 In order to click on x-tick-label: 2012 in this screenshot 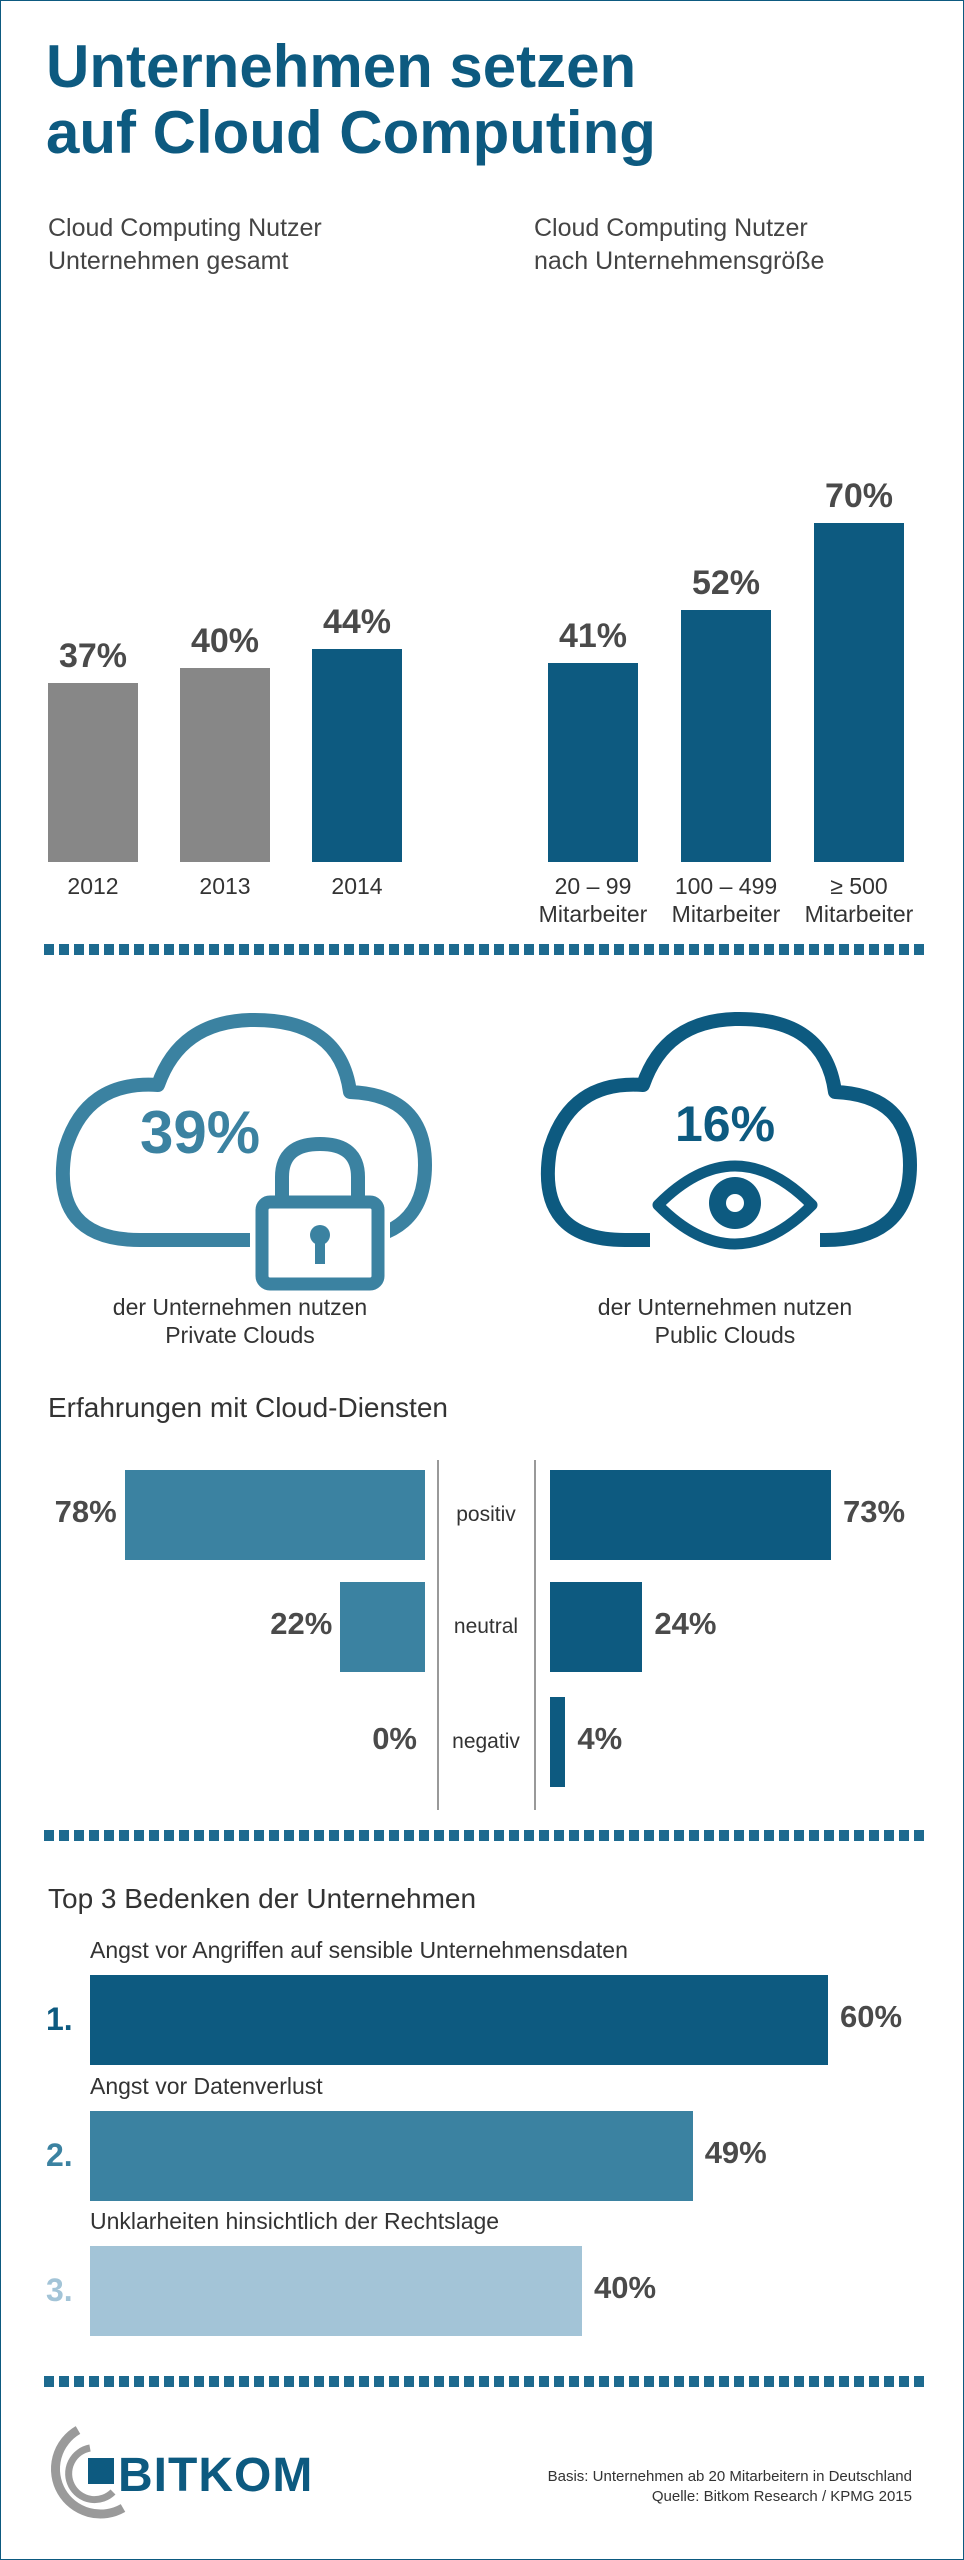, I will do `click(93, 886)`.